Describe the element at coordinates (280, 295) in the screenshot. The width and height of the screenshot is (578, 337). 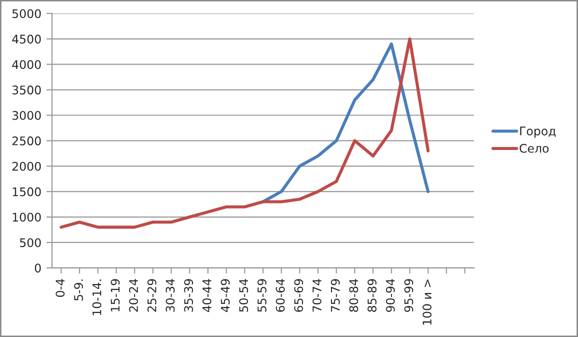
I see `x-tick-label: 60-64` at that location.